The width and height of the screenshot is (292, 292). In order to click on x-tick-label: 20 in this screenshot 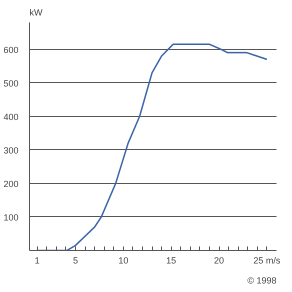, I will do `click(219, 261)`.